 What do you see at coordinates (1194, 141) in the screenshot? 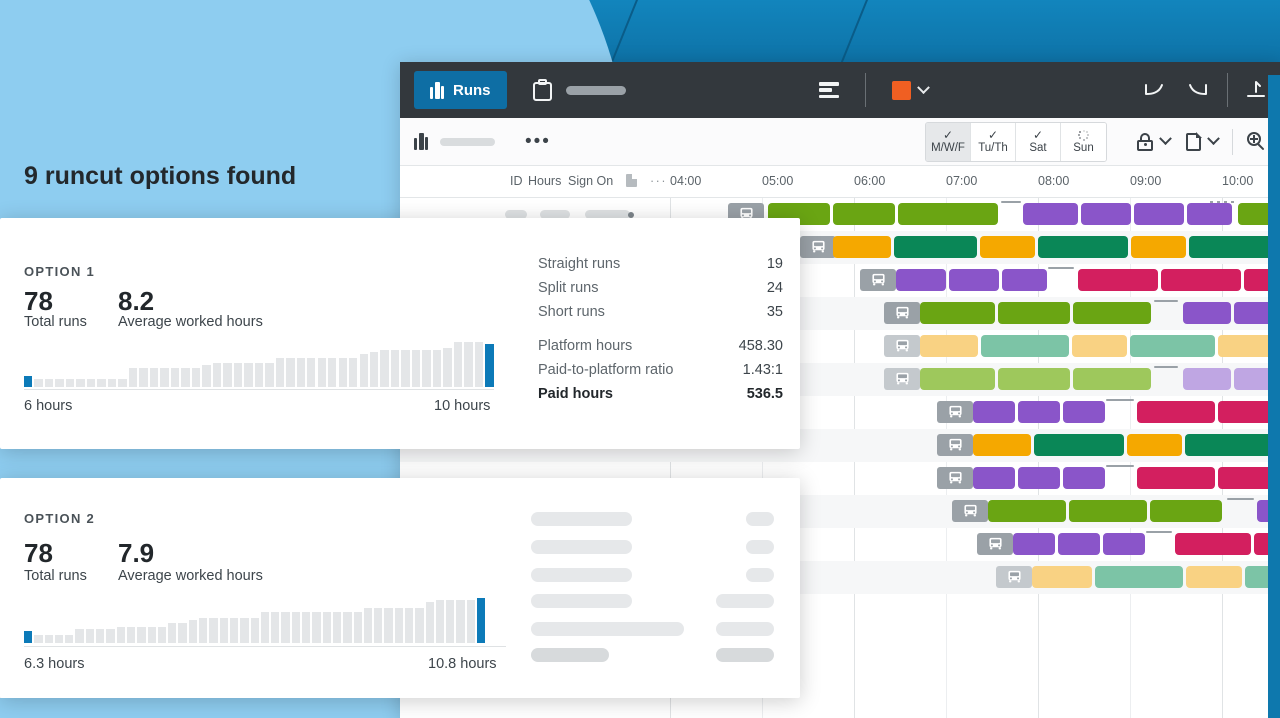
I see `page-icon` at bounding box center [1194, 141].